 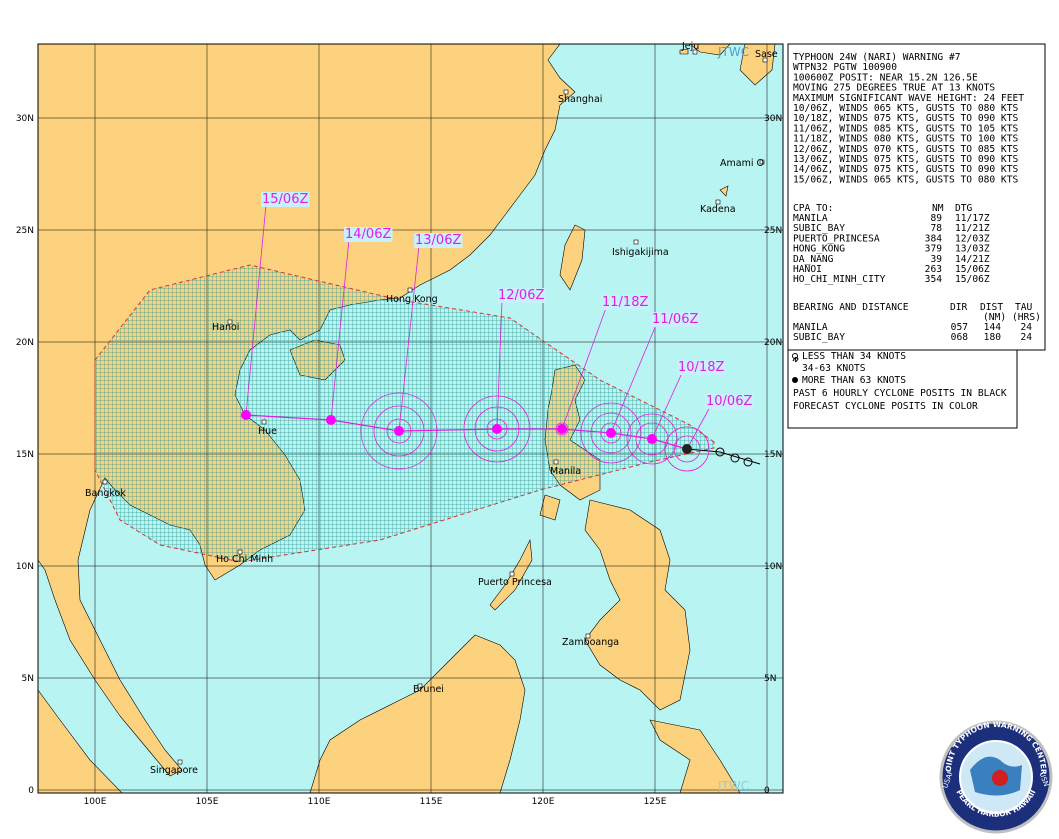 I want to click on lon-label: 100E, so click(x=95, y=802).